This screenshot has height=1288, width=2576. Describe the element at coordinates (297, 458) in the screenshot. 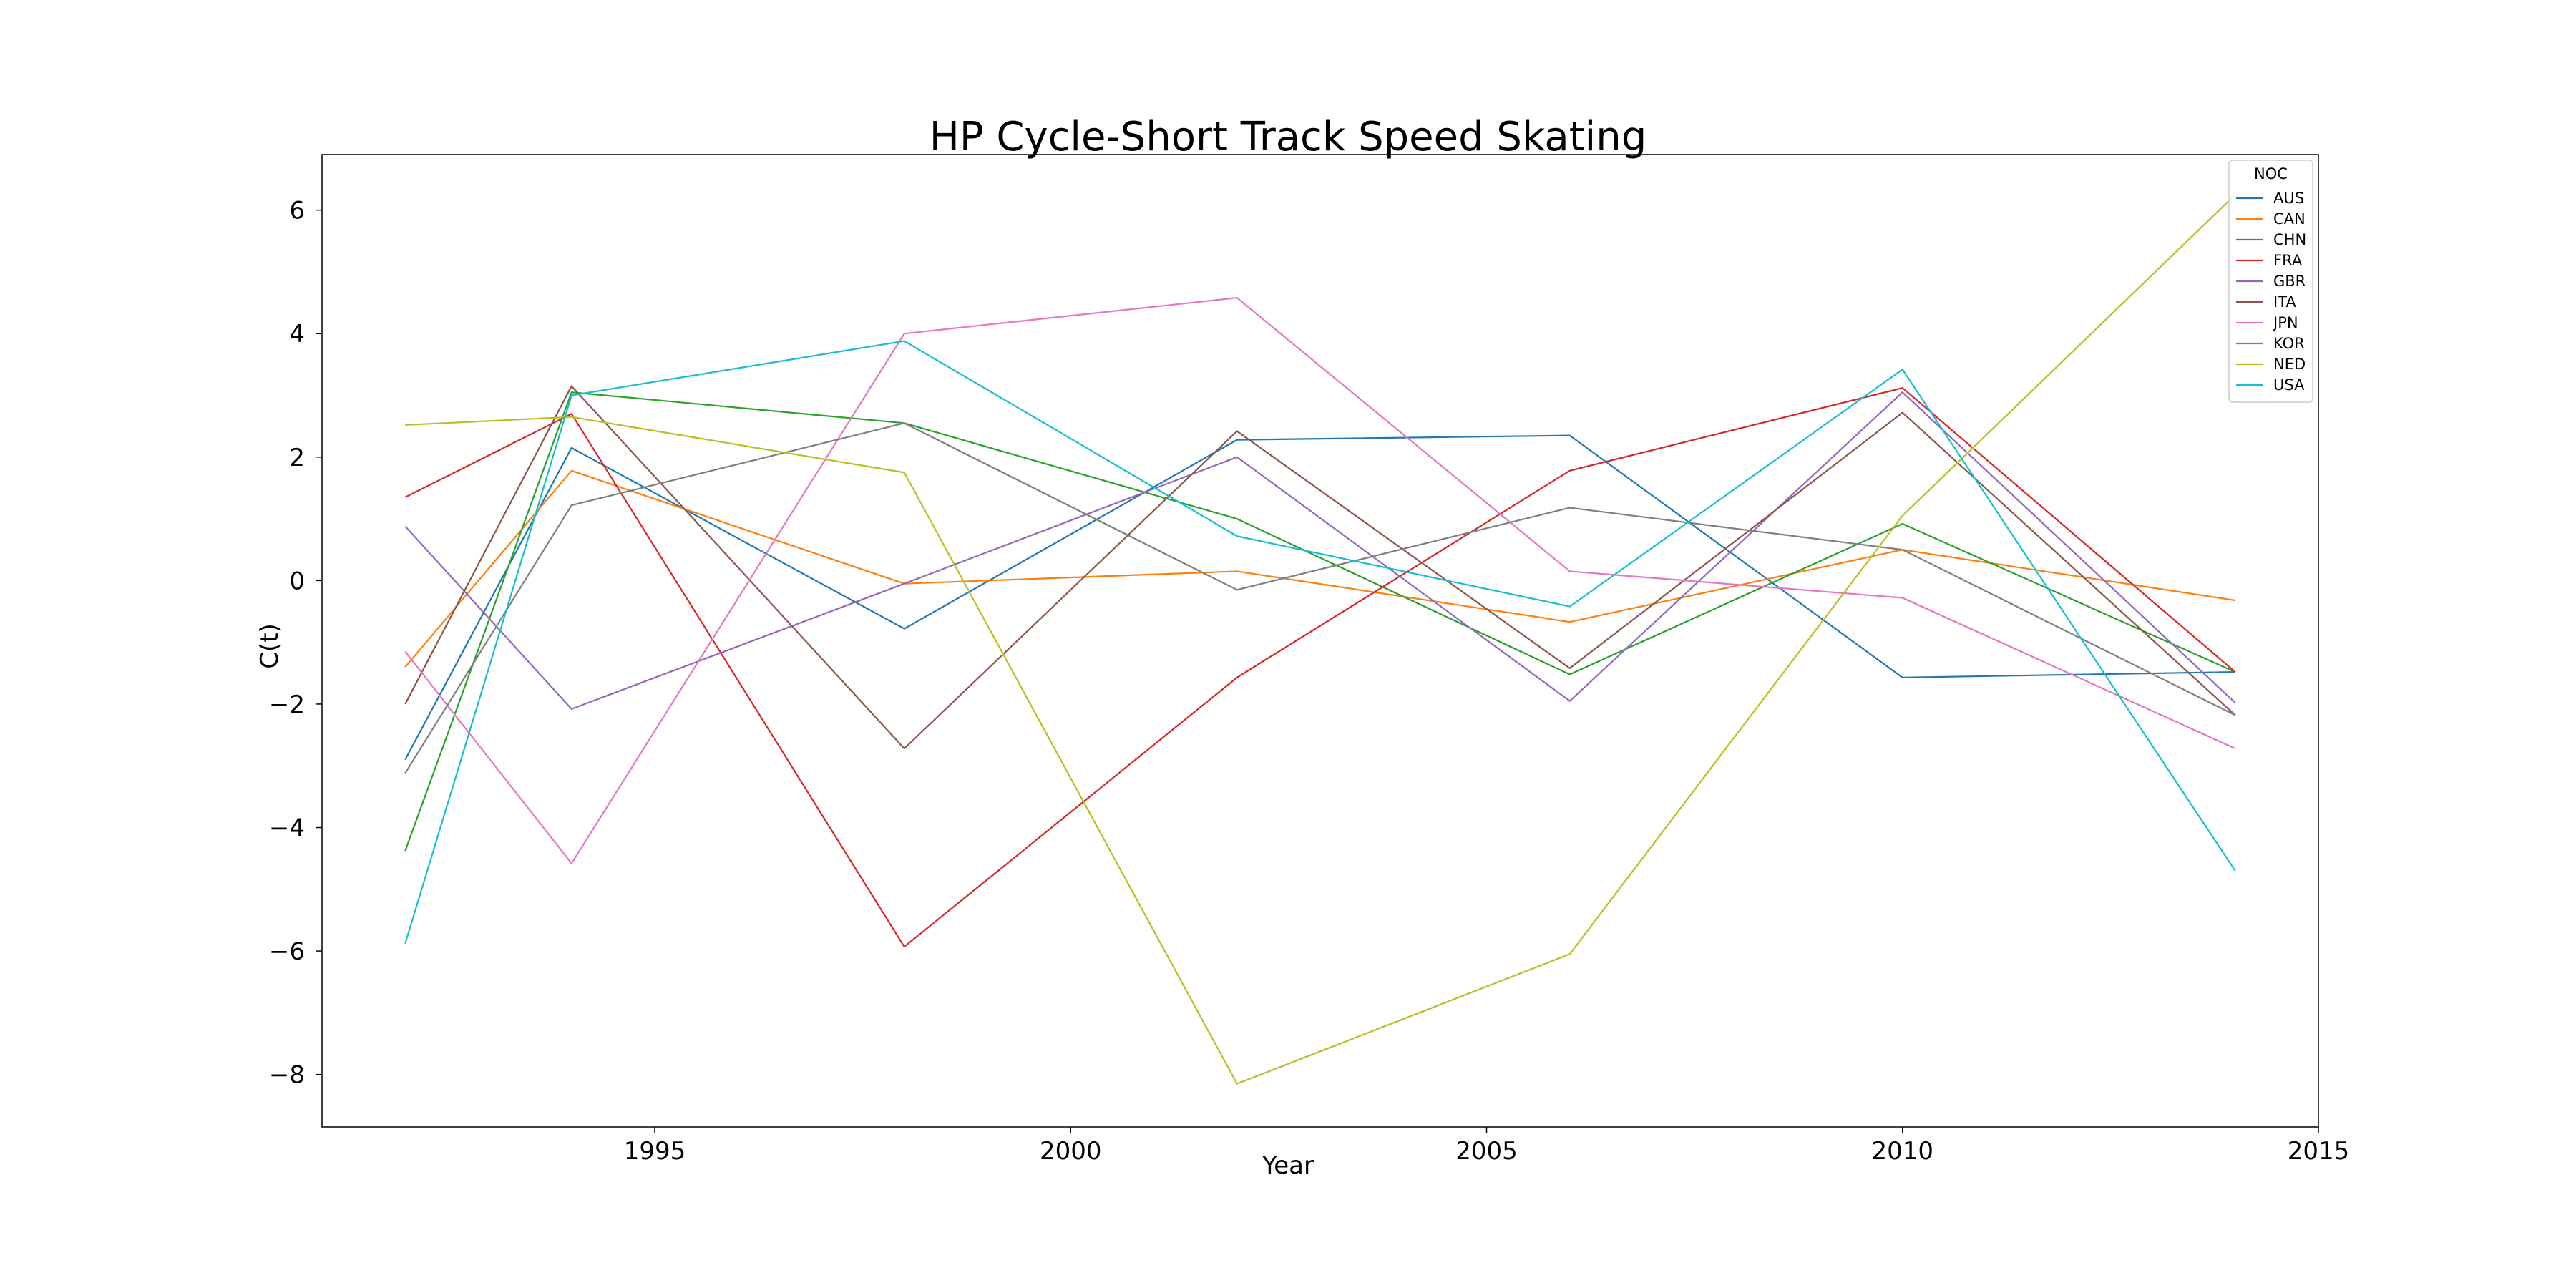

I see `y-tick-label: 2` at that location.